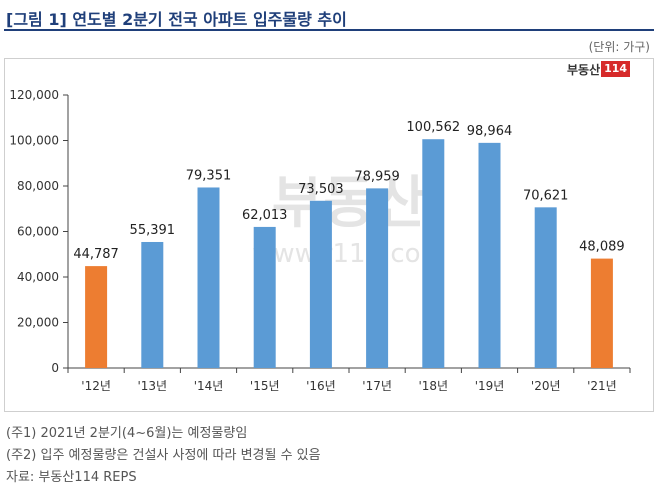  What do you see at coordinates (377, 386) in the screenshot?
I see `x-tick-label: '17년` at bounding box center [377, 386].